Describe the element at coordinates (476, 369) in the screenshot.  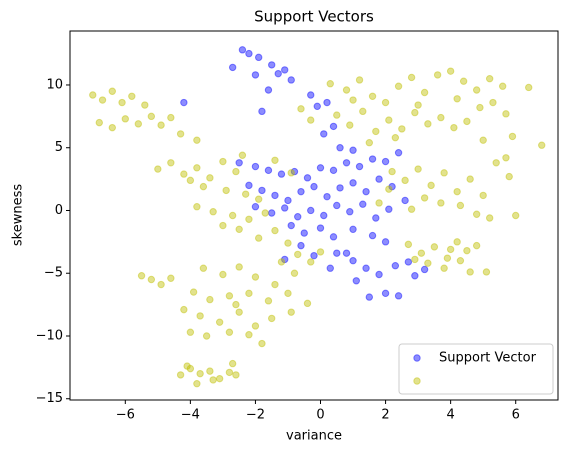
I see `legend-box` at that location.